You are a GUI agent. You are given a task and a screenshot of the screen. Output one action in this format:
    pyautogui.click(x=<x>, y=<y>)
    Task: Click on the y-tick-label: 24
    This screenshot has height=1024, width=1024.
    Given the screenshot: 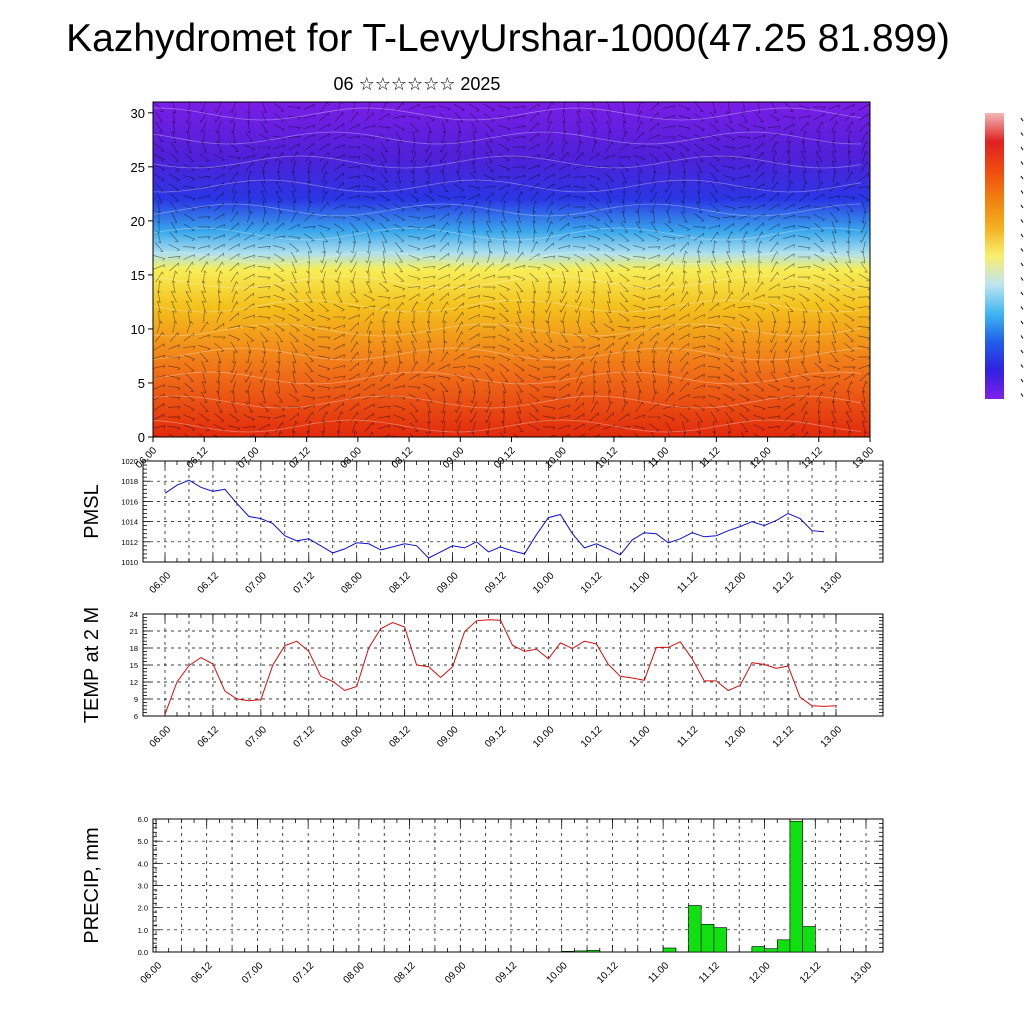 What is the action you would take?
    pyautogui.click(x=134, y=614)
    